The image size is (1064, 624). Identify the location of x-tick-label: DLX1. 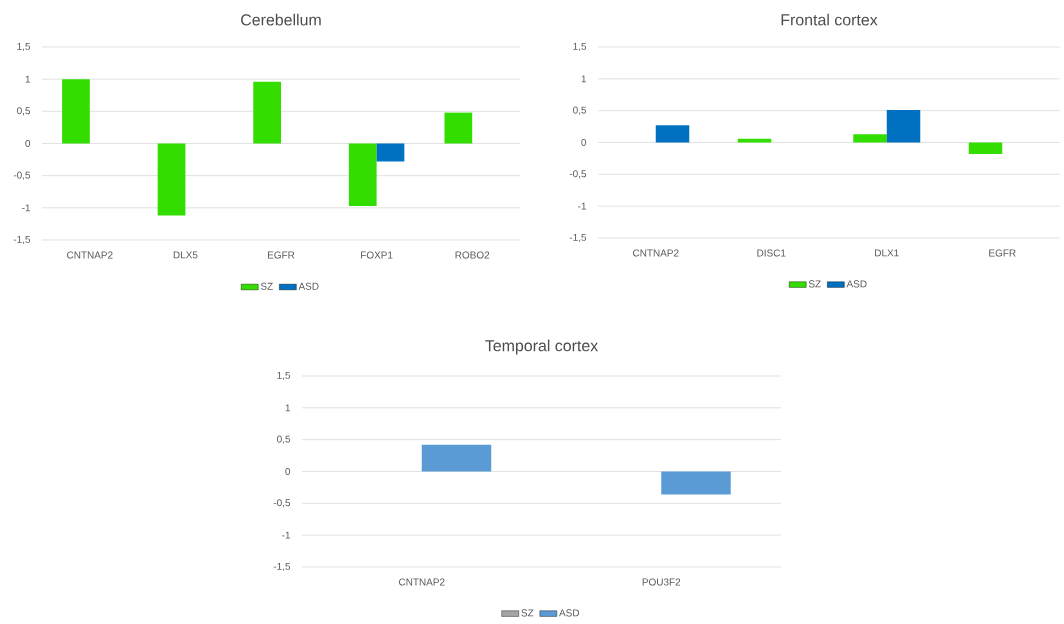
(887, 253).